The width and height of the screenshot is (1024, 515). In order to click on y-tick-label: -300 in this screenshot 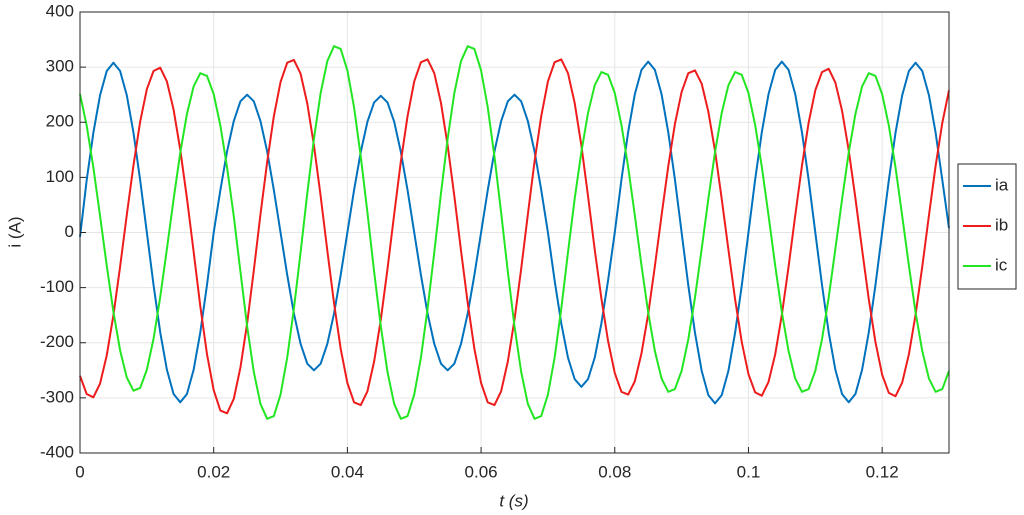, I will do `click(57, 396)`.